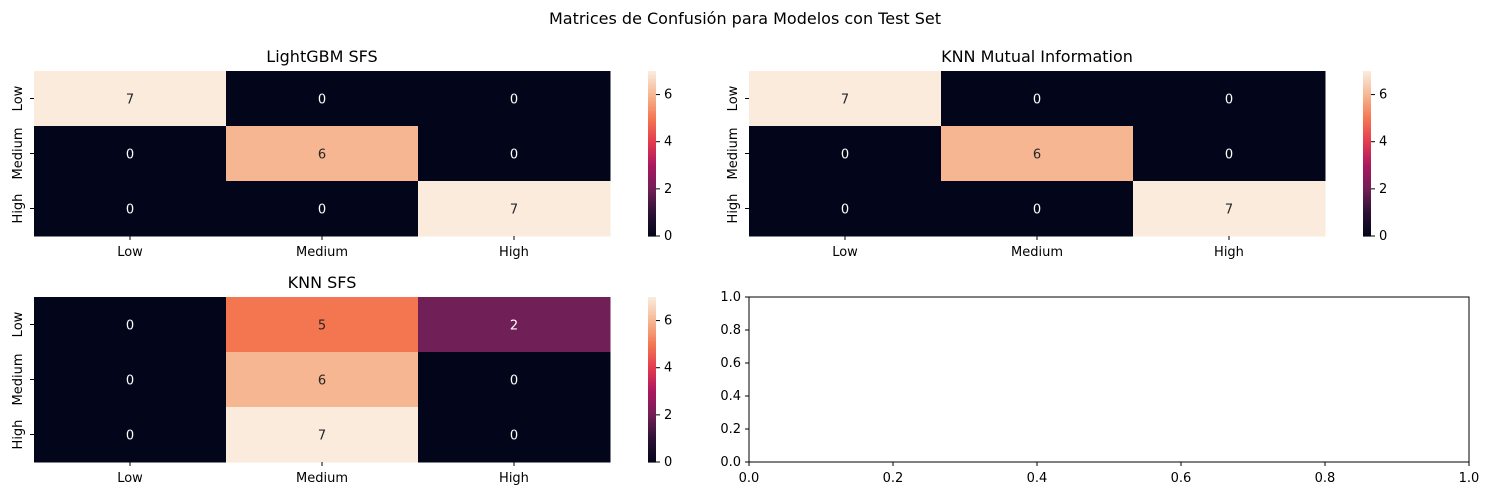  Describe the element at coordinates (18, 435) in the screenshot. I see `y-tick-label: High` at that location.